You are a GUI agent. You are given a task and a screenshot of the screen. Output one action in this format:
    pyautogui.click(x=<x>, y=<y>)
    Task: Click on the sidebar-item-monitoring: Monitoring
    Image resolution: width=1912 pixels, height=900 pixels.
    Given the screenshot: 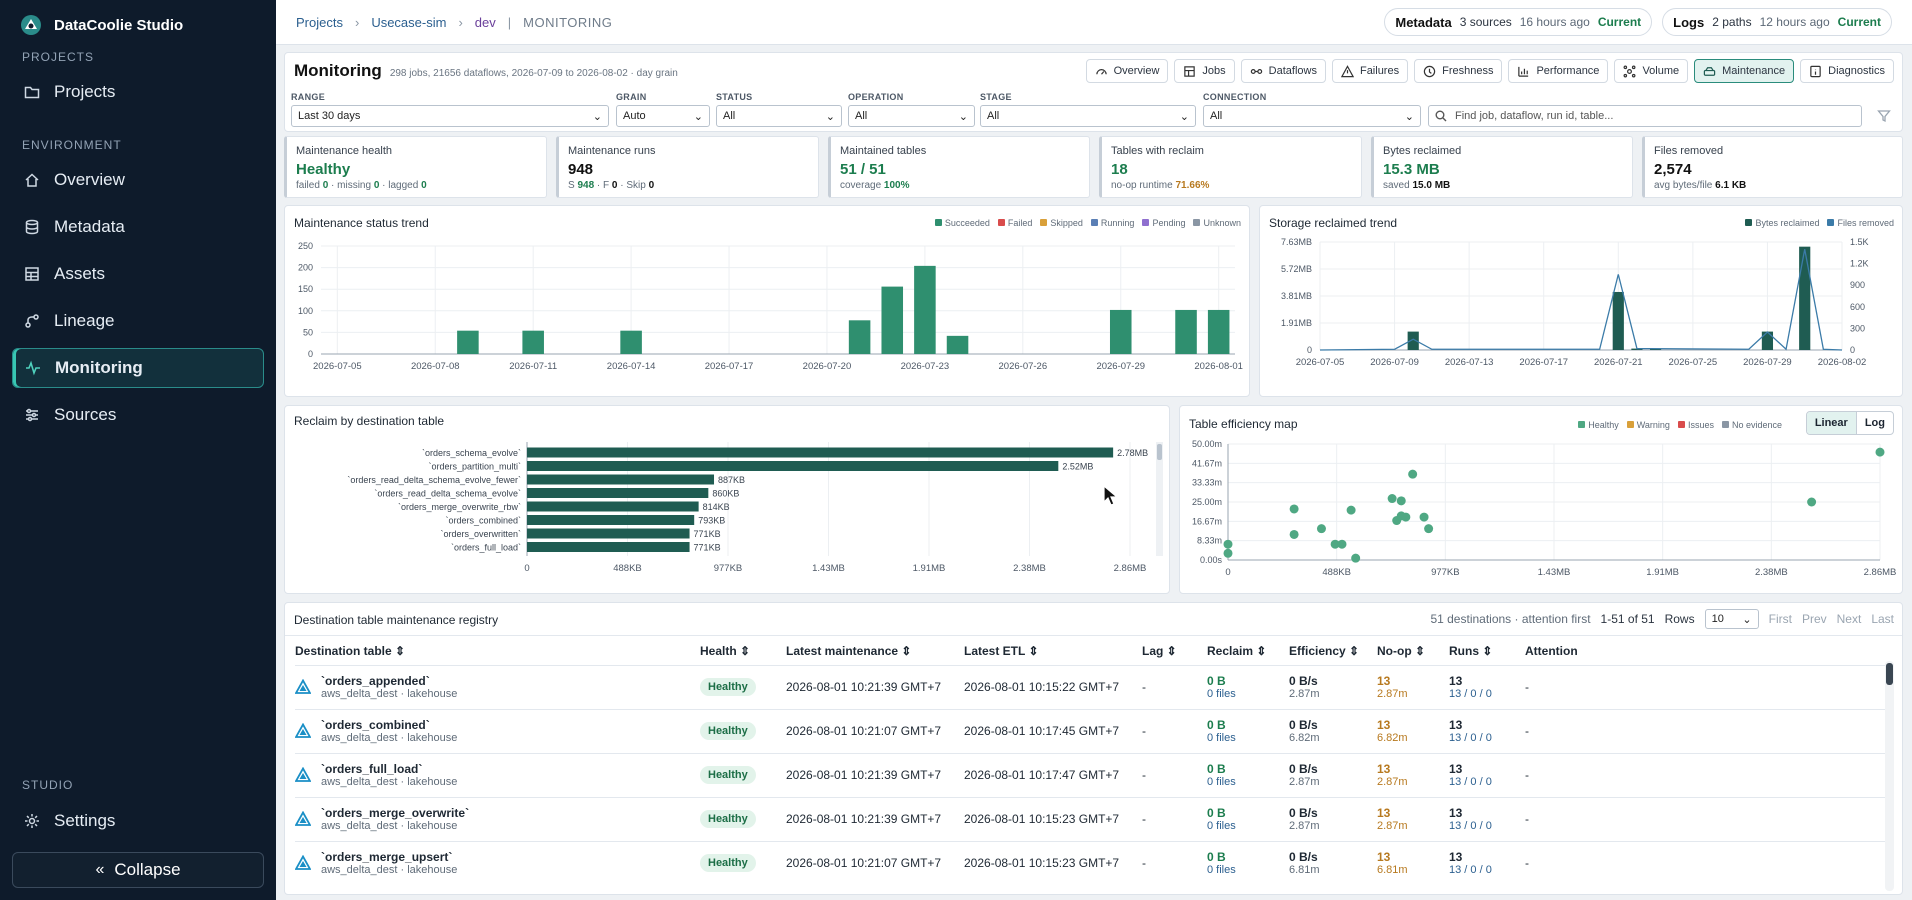 What is the action you would take?
    pyautogui.click(x=138, y=368)
    